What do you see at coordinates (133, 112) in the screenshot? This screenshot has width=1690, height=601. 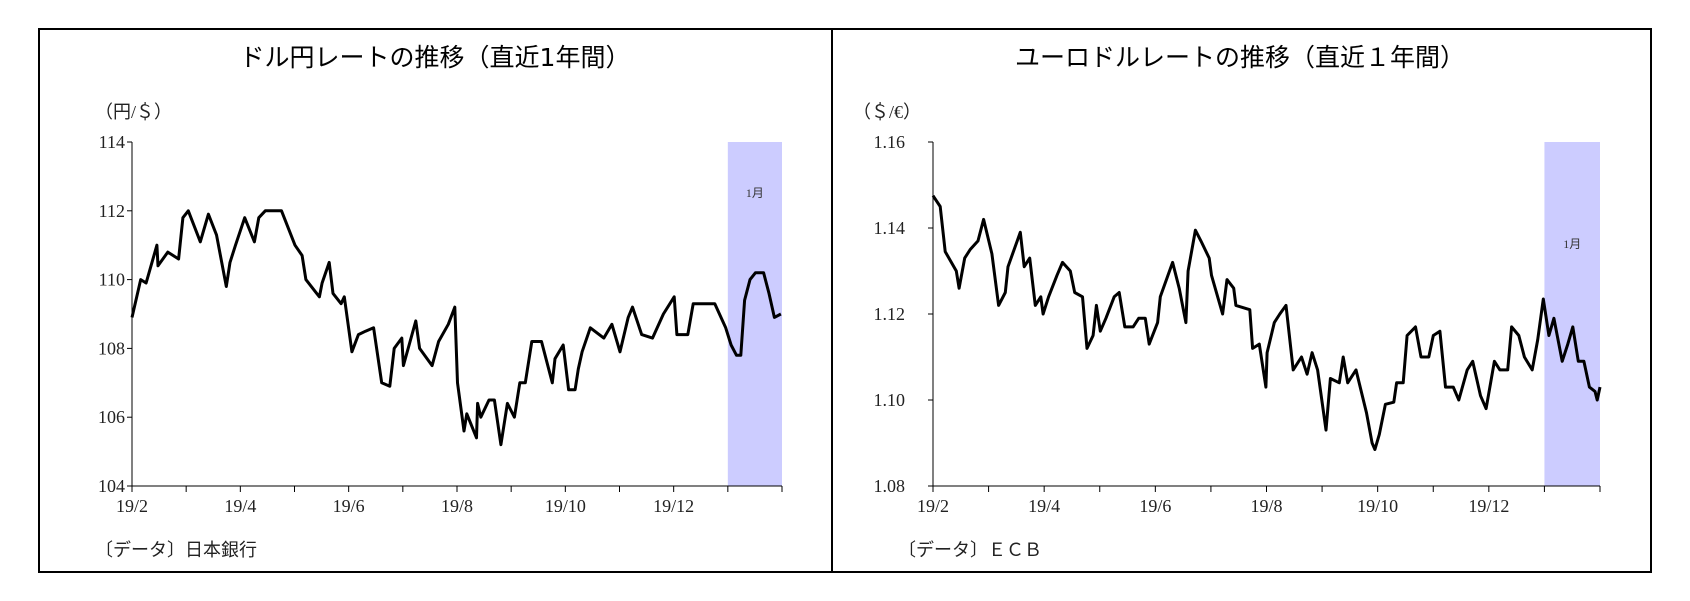 I see `y-axis-unit: （円/＄）` at bounding box center [133, 112].